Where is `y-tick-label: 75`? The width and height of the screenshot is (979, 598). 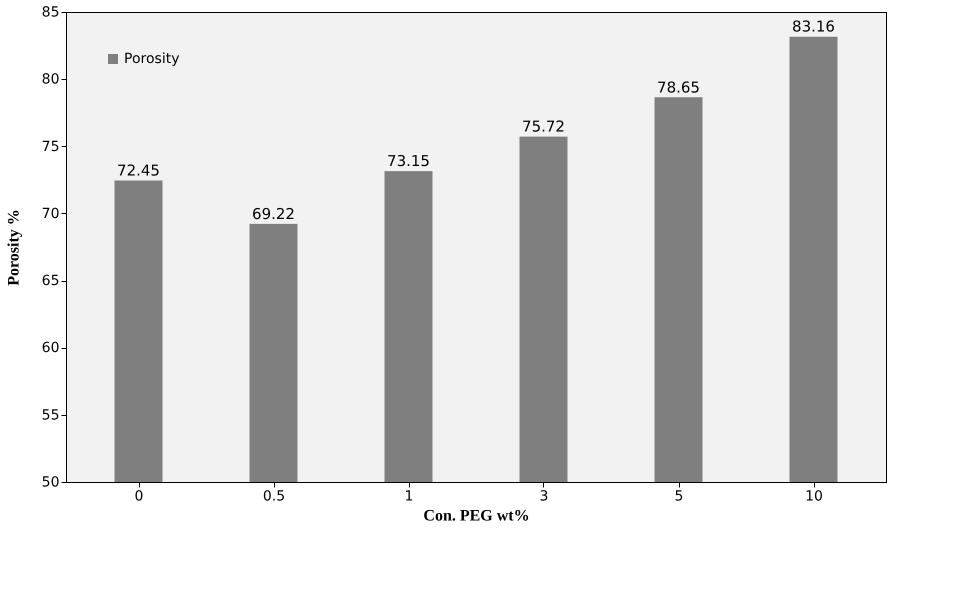 y-tick-label: 75 is located at coordinates (51, 146).